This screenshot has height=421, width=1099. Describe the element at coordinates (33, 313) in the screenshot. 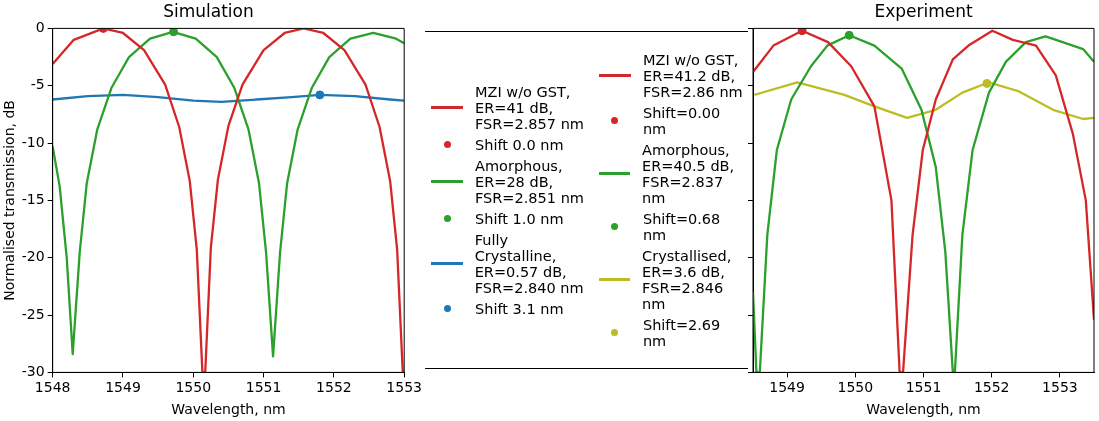

I see `y-tick-label: -25` at that location.